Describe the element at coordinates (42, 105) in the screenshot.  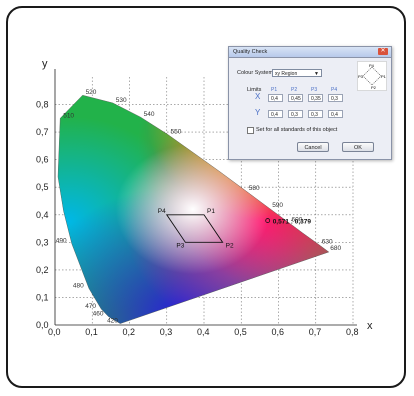
I see `y-tick-label: 0,8` at that location.